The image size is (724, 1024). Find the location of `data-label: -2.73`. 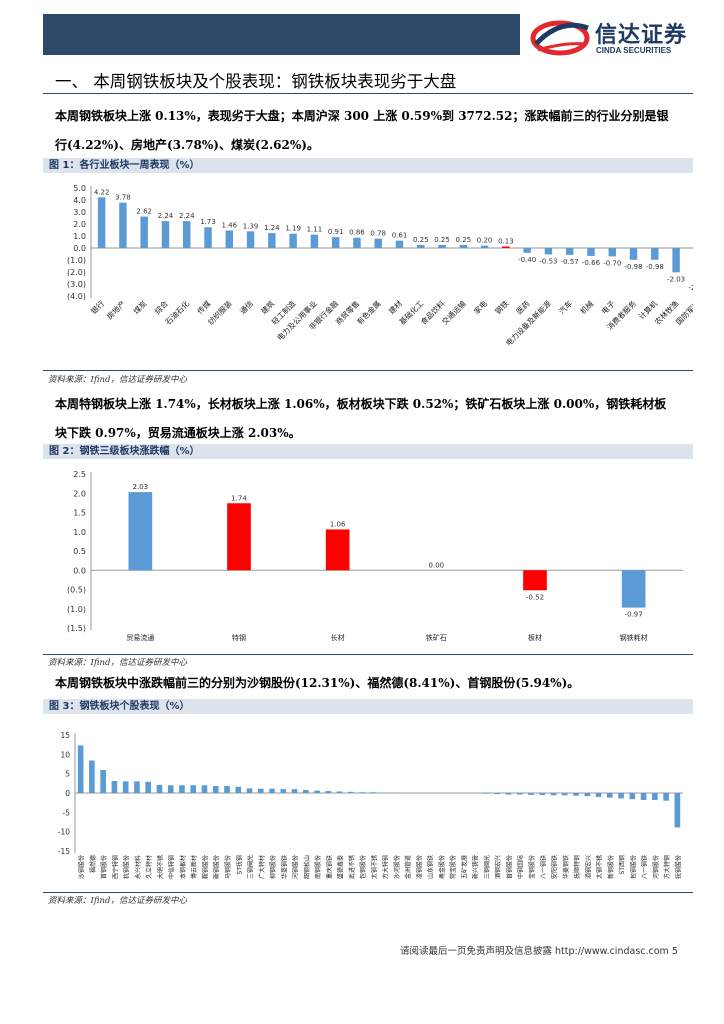

data-label: -2.73 is located at coordinates (690, 288).